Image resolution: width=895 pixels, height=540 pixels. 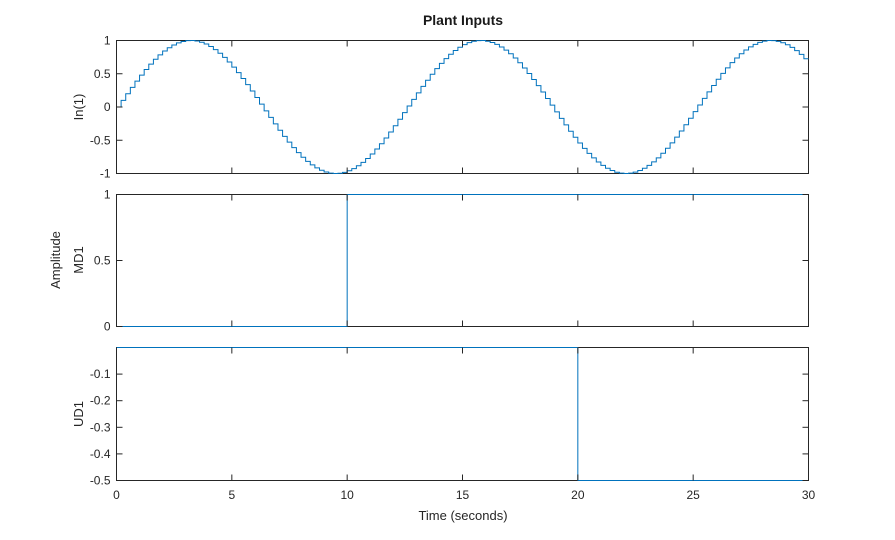 I want to click on x-axis-label: Time (seconds), so click(x=462, y=515).